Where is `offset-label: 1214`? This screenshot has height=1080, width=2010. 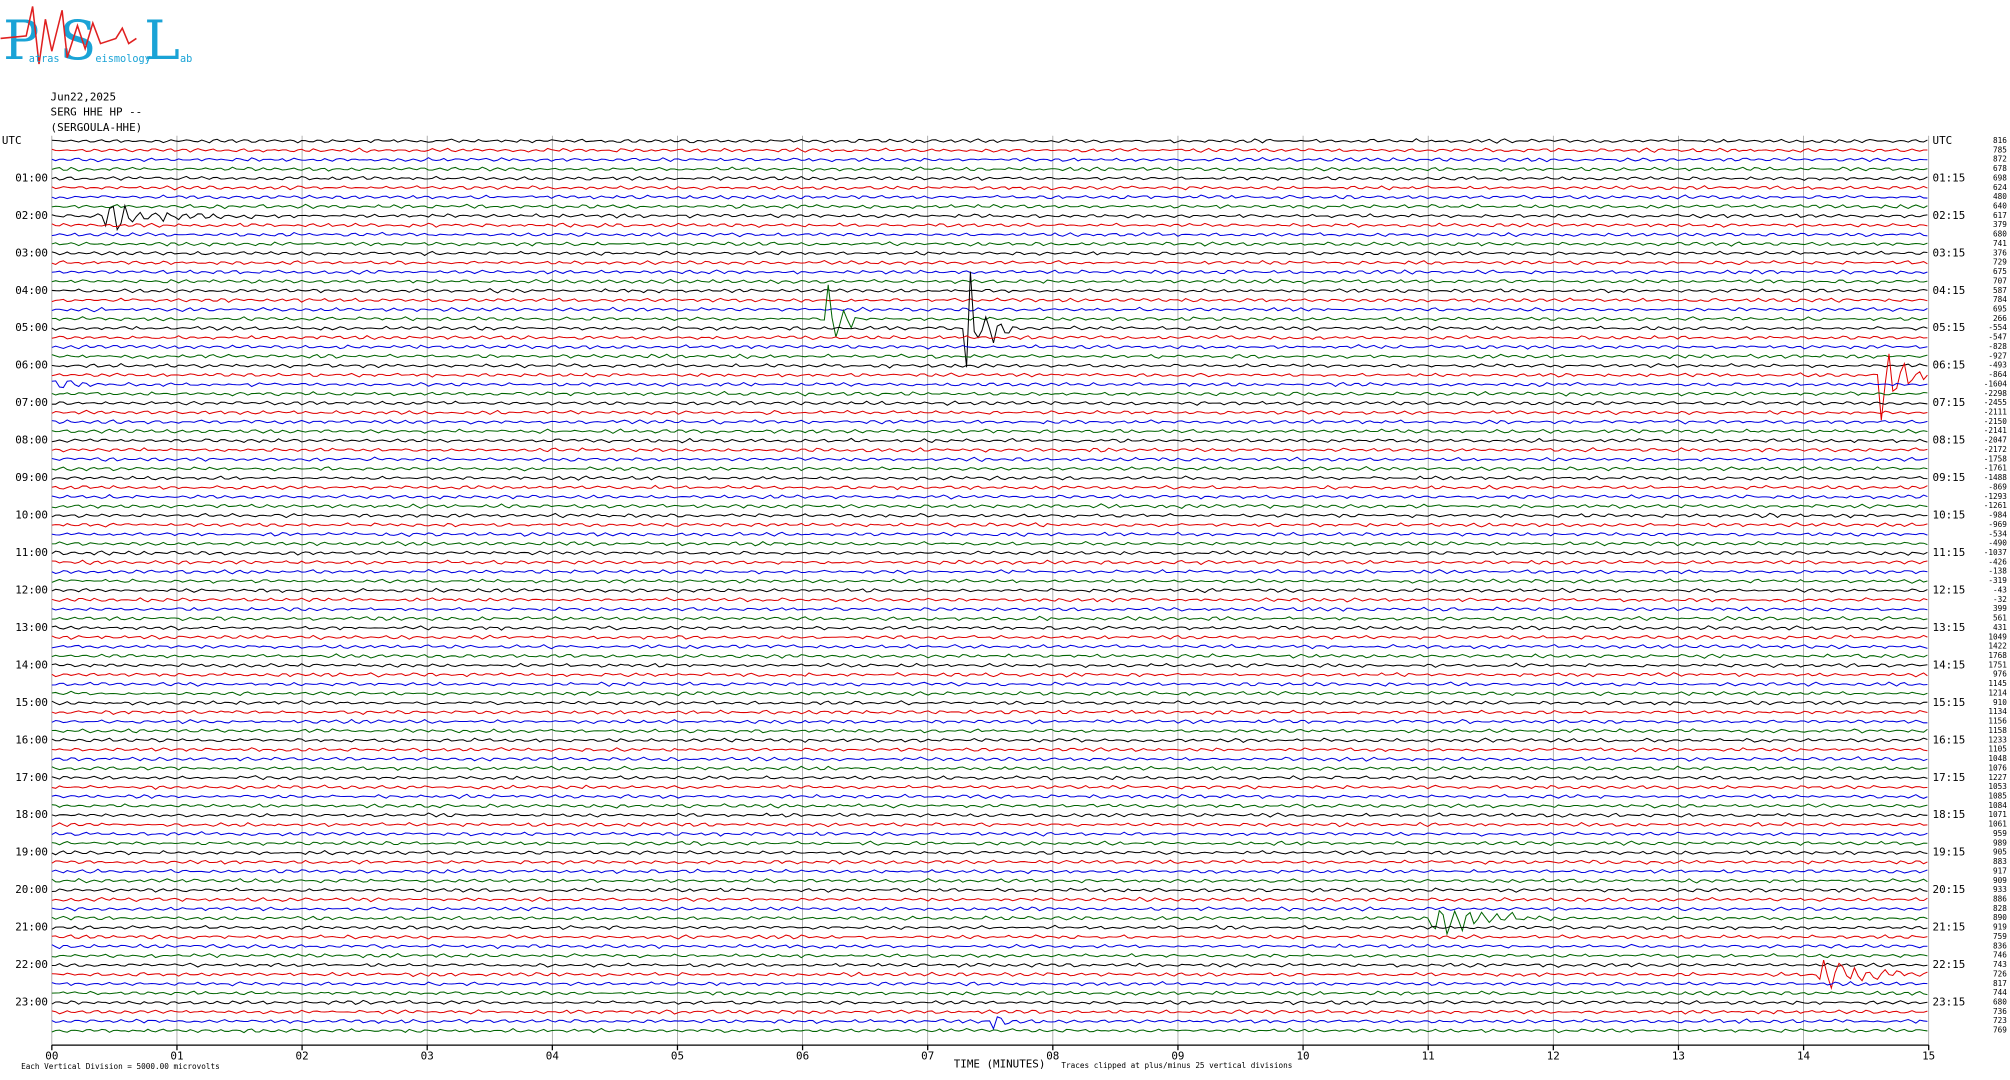
offset-label: 1214 is located at coordinates (1997, 692).